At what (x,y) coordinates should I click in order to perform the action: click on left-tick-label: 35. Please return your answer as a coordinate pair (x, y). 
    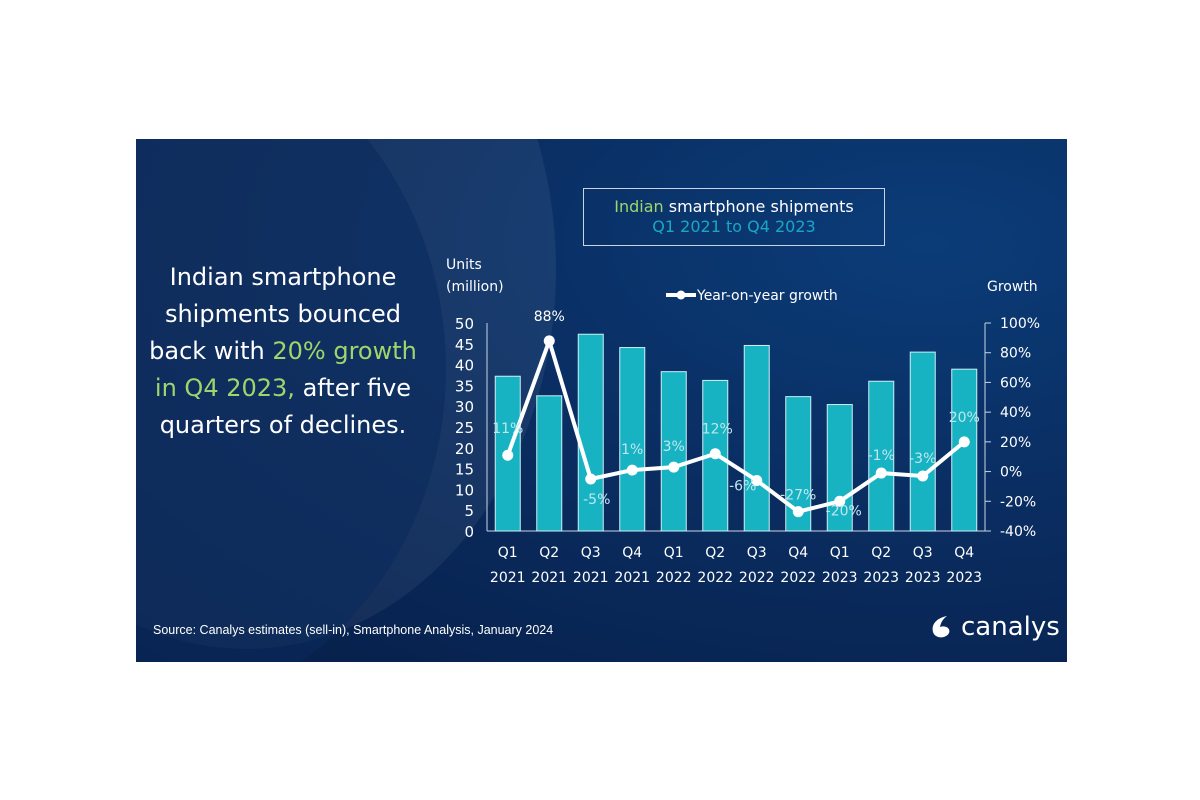
    Looking at the image, I should click on (464, 386).